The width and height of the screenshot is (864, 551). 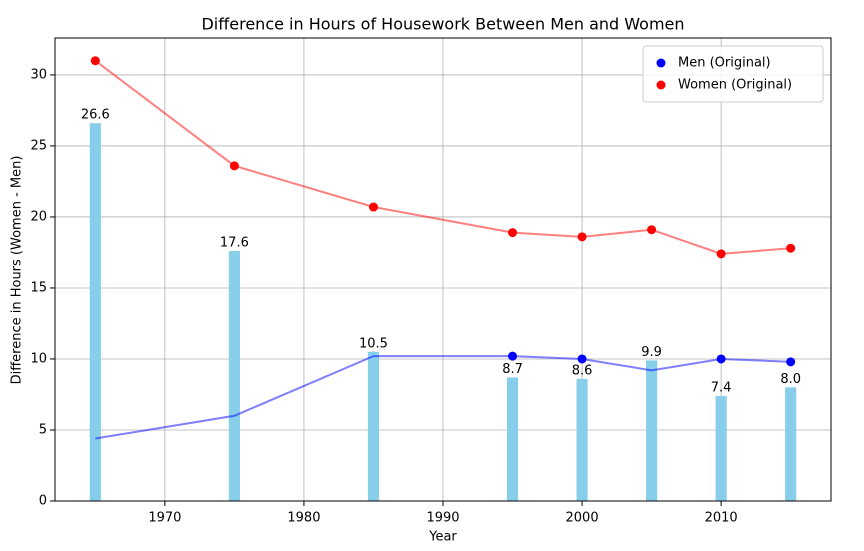 I want to click on y-axis-label: Difference in Hours (Women - Men), so click(x=17, y=270).